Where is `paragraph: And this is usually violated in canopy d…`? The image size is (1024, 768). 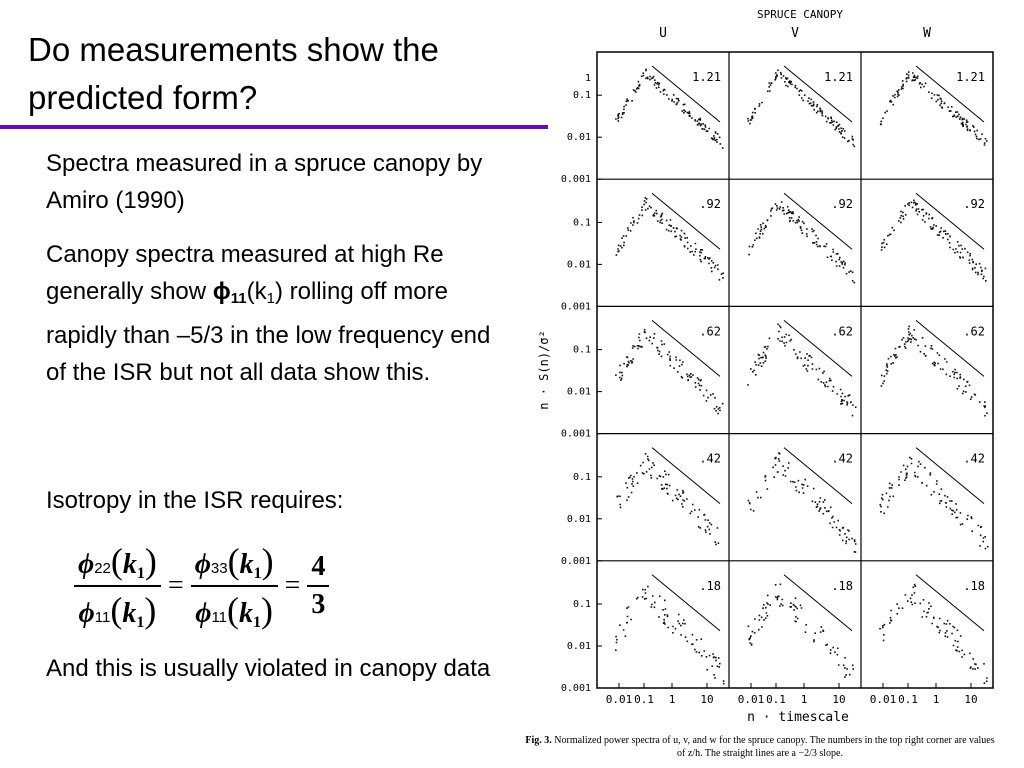
paragraph: And this is usually violated in canopy d… is located at coordinates (268, 668).